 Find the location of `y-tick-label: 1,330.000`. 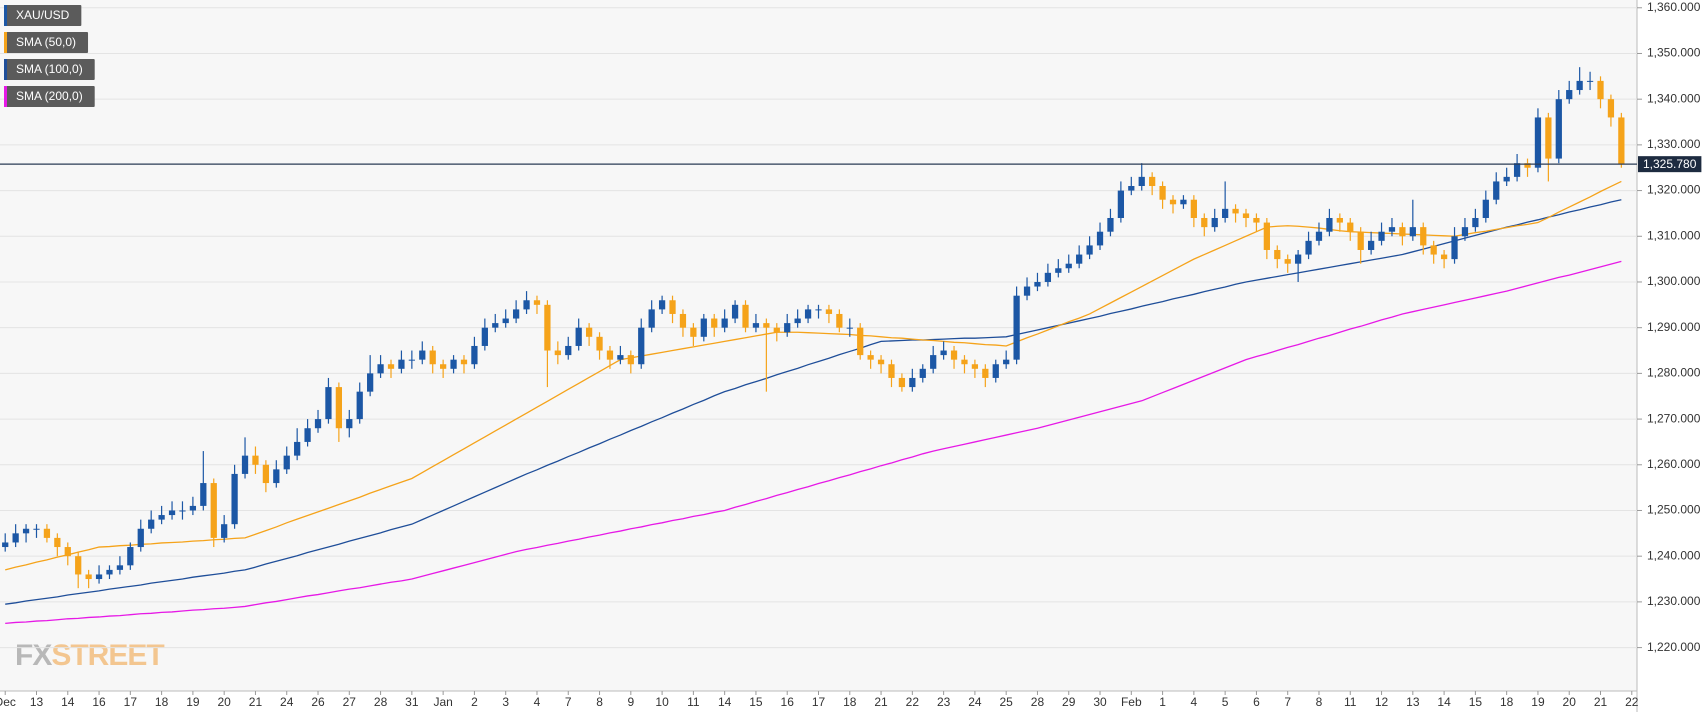

y-tick-label: 1,330.000 is located at coordinates (1674, 144).